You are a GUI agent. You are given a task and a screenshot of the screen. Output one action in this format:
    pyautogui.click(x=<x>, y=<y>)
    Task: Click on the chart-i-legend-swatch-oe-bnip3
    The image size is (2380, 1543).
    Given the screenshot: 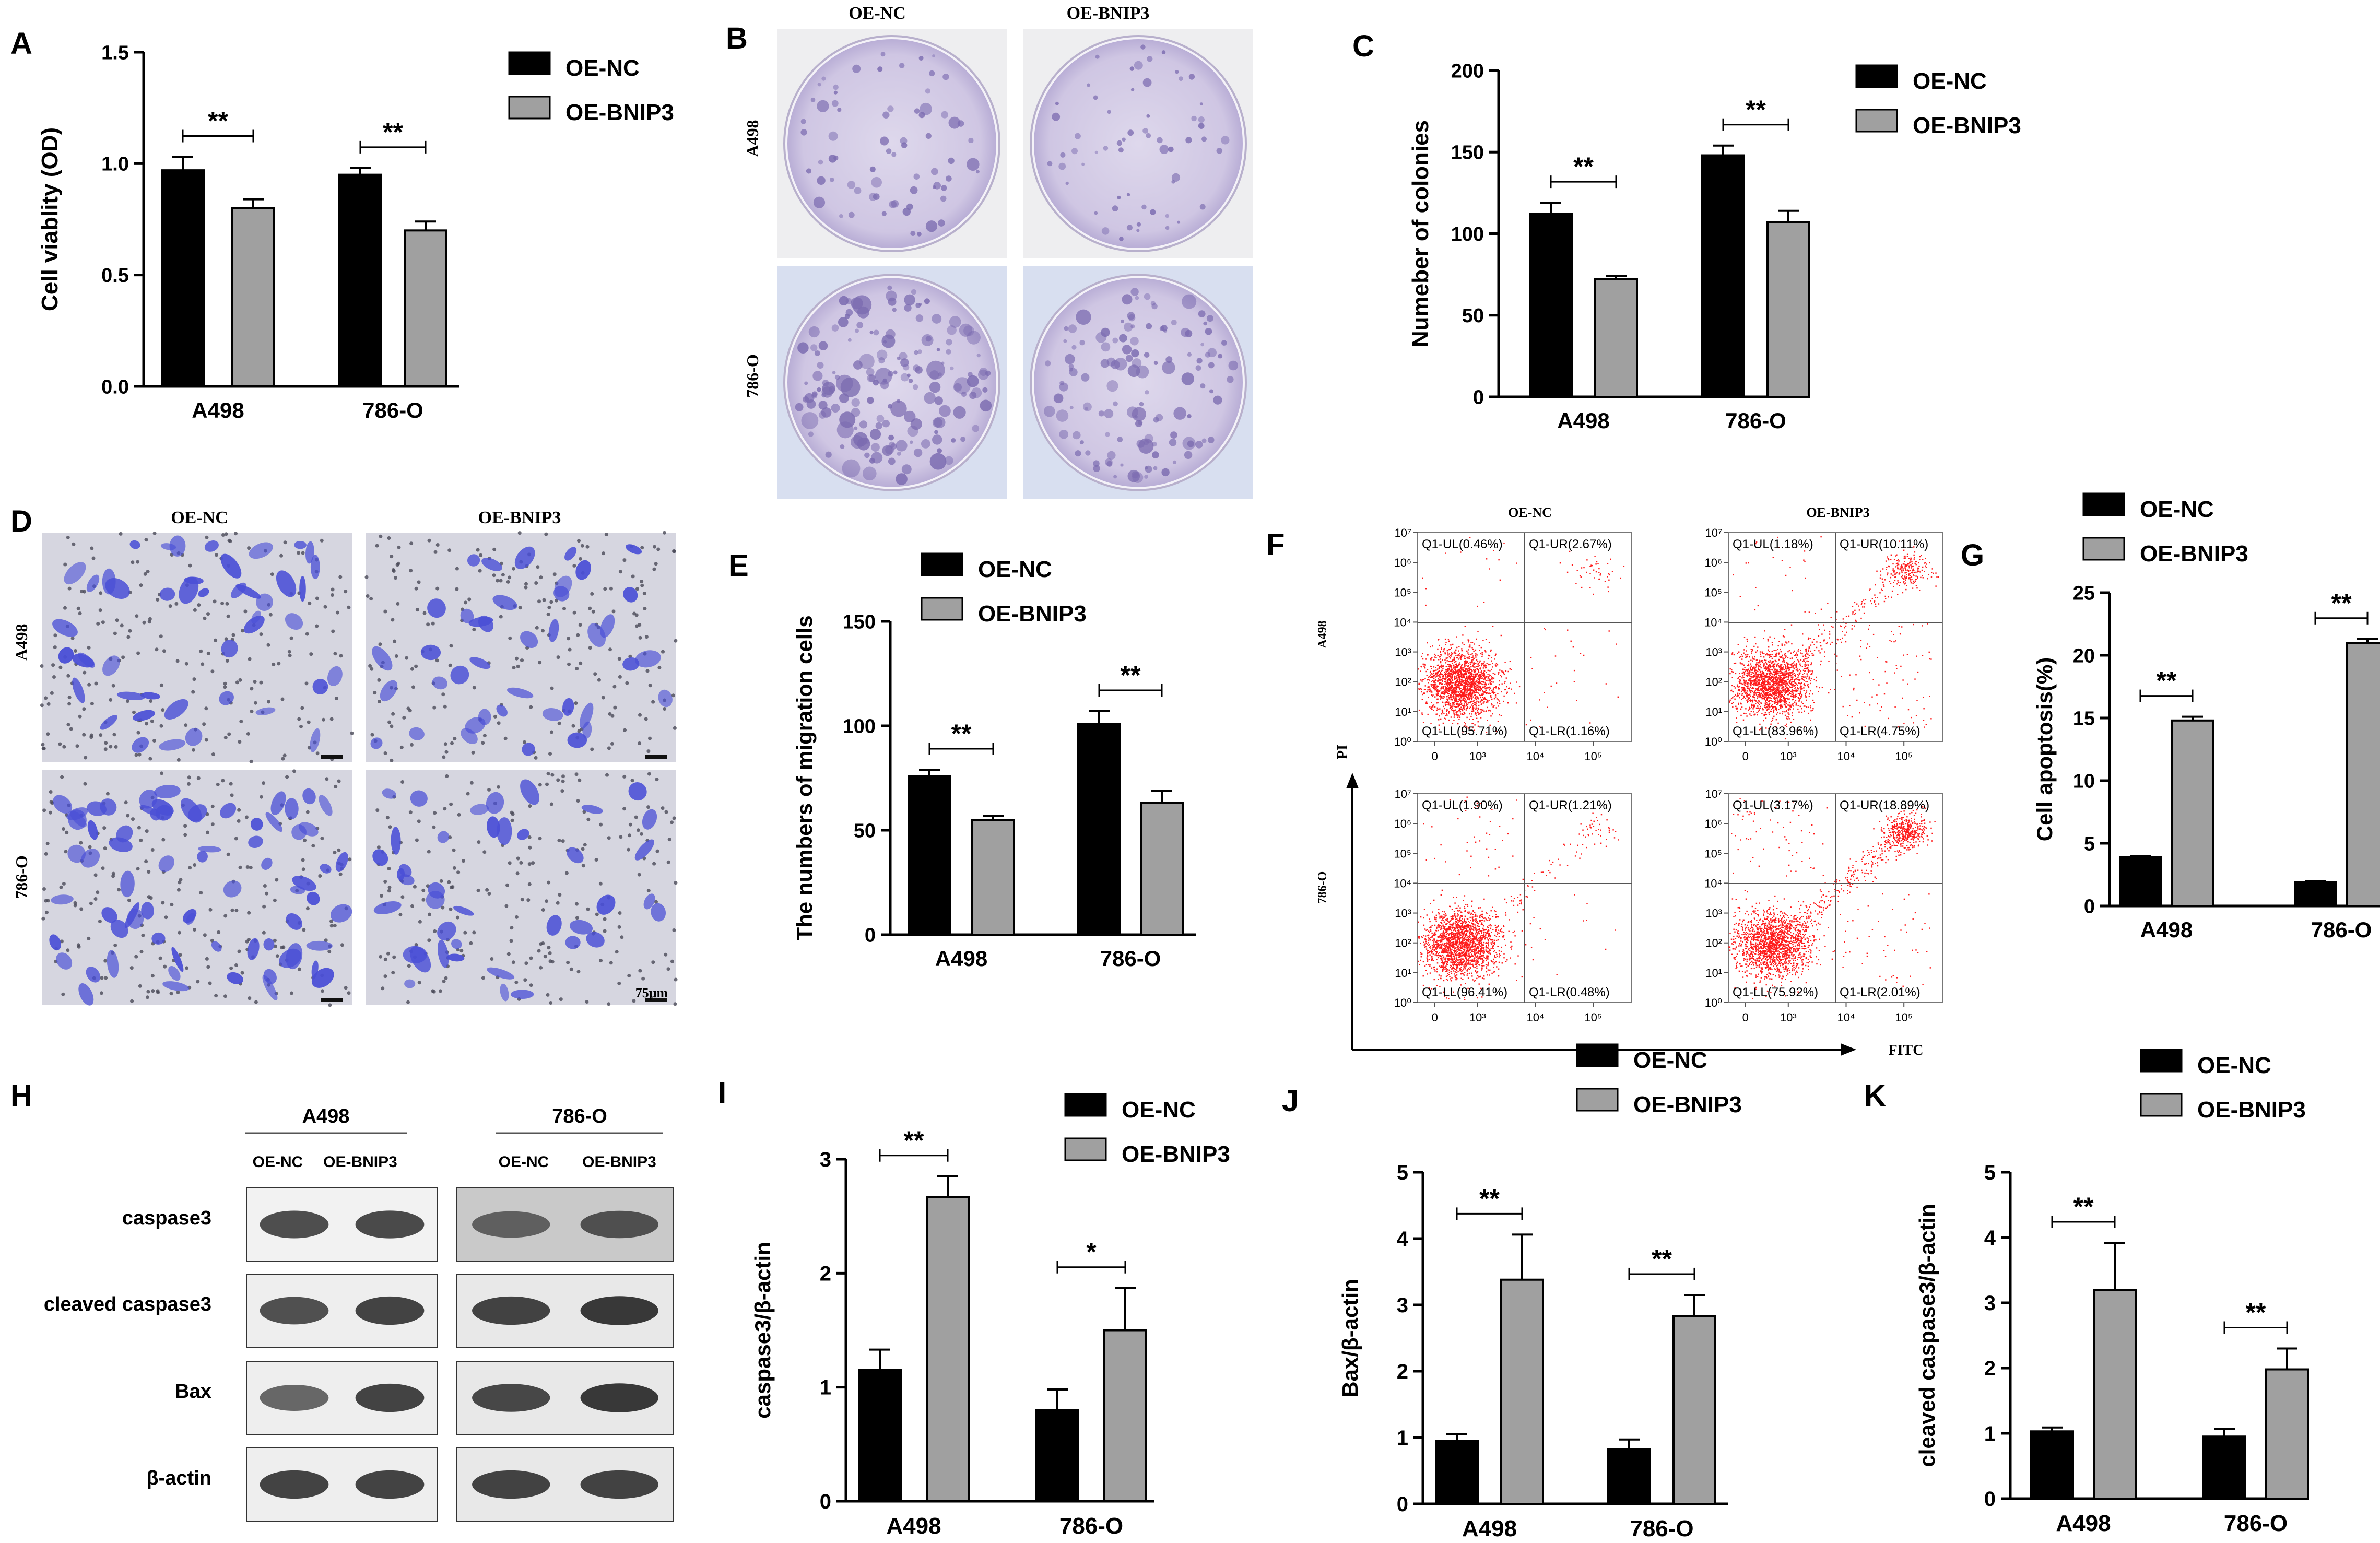 What is the action you would take?
    pyautogui.click(x=1085, y=1149)
    